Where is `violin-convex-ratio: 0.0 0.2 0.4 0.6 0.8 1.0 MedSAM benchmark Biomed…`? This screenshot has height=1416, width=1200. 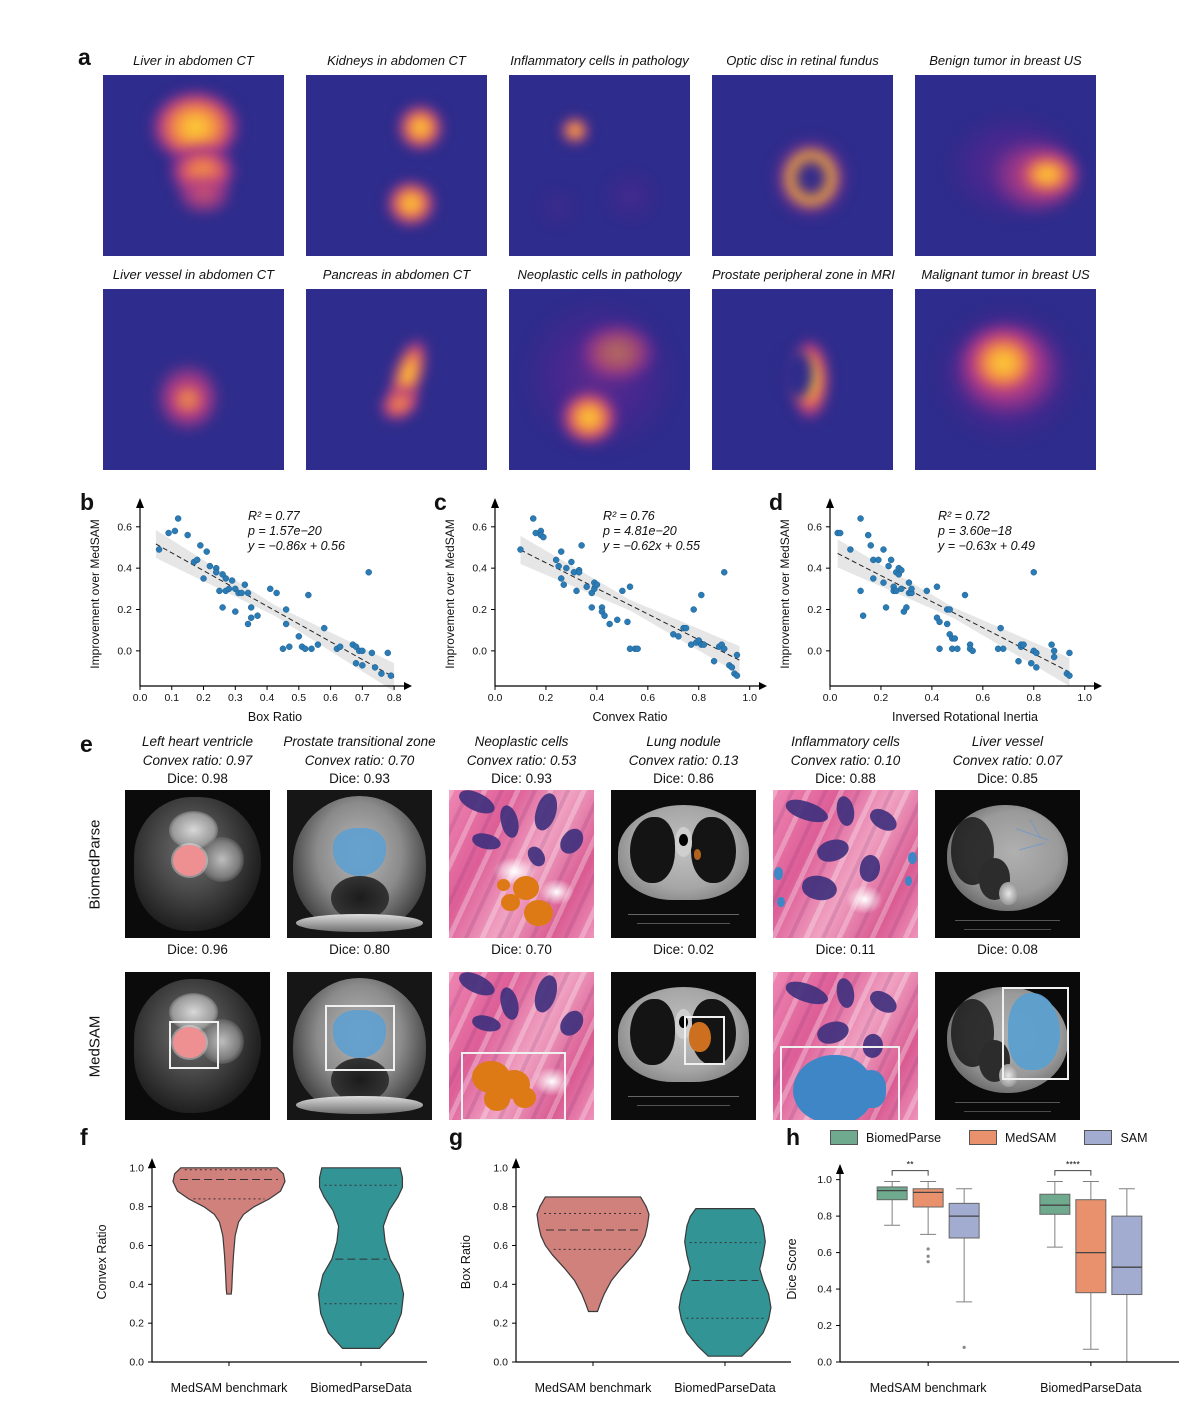 violin-convex-ratio: 0.0 0.2 0.4 0.6 0.8 1.0 MedSAM benchmark Biomed… is located at coordinates (264, 1276).